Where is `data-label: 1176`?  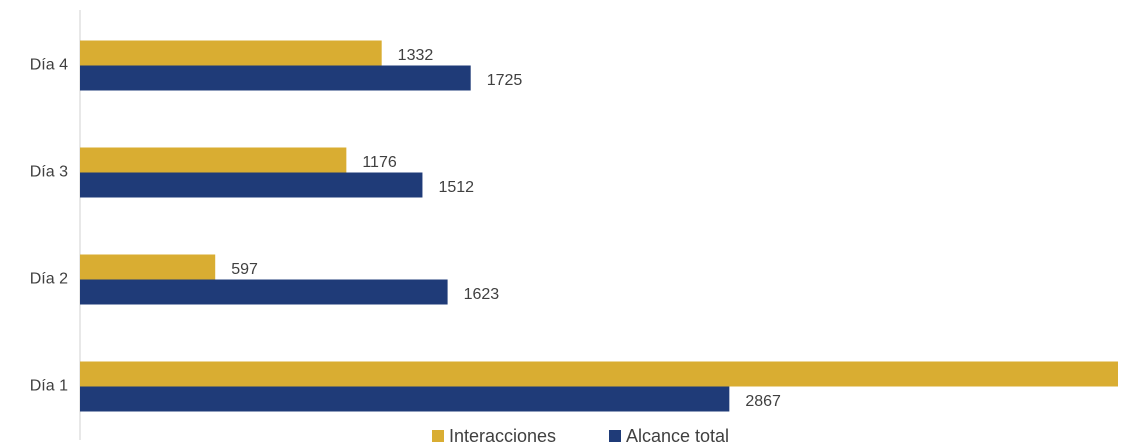
data-label: 1176 is located at coordinates (379, 162).